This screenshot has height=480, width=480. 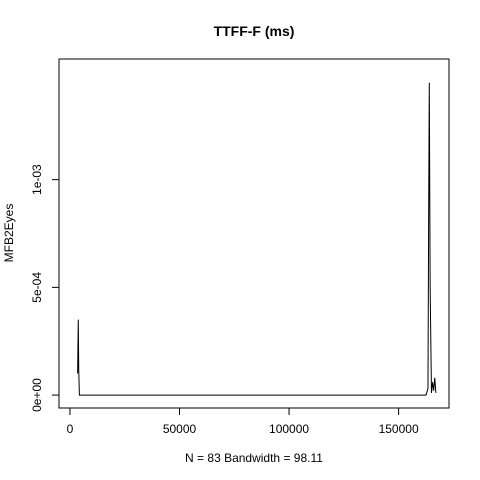 I want to click on x-tick-label: 0, so click(x=70, y=429).